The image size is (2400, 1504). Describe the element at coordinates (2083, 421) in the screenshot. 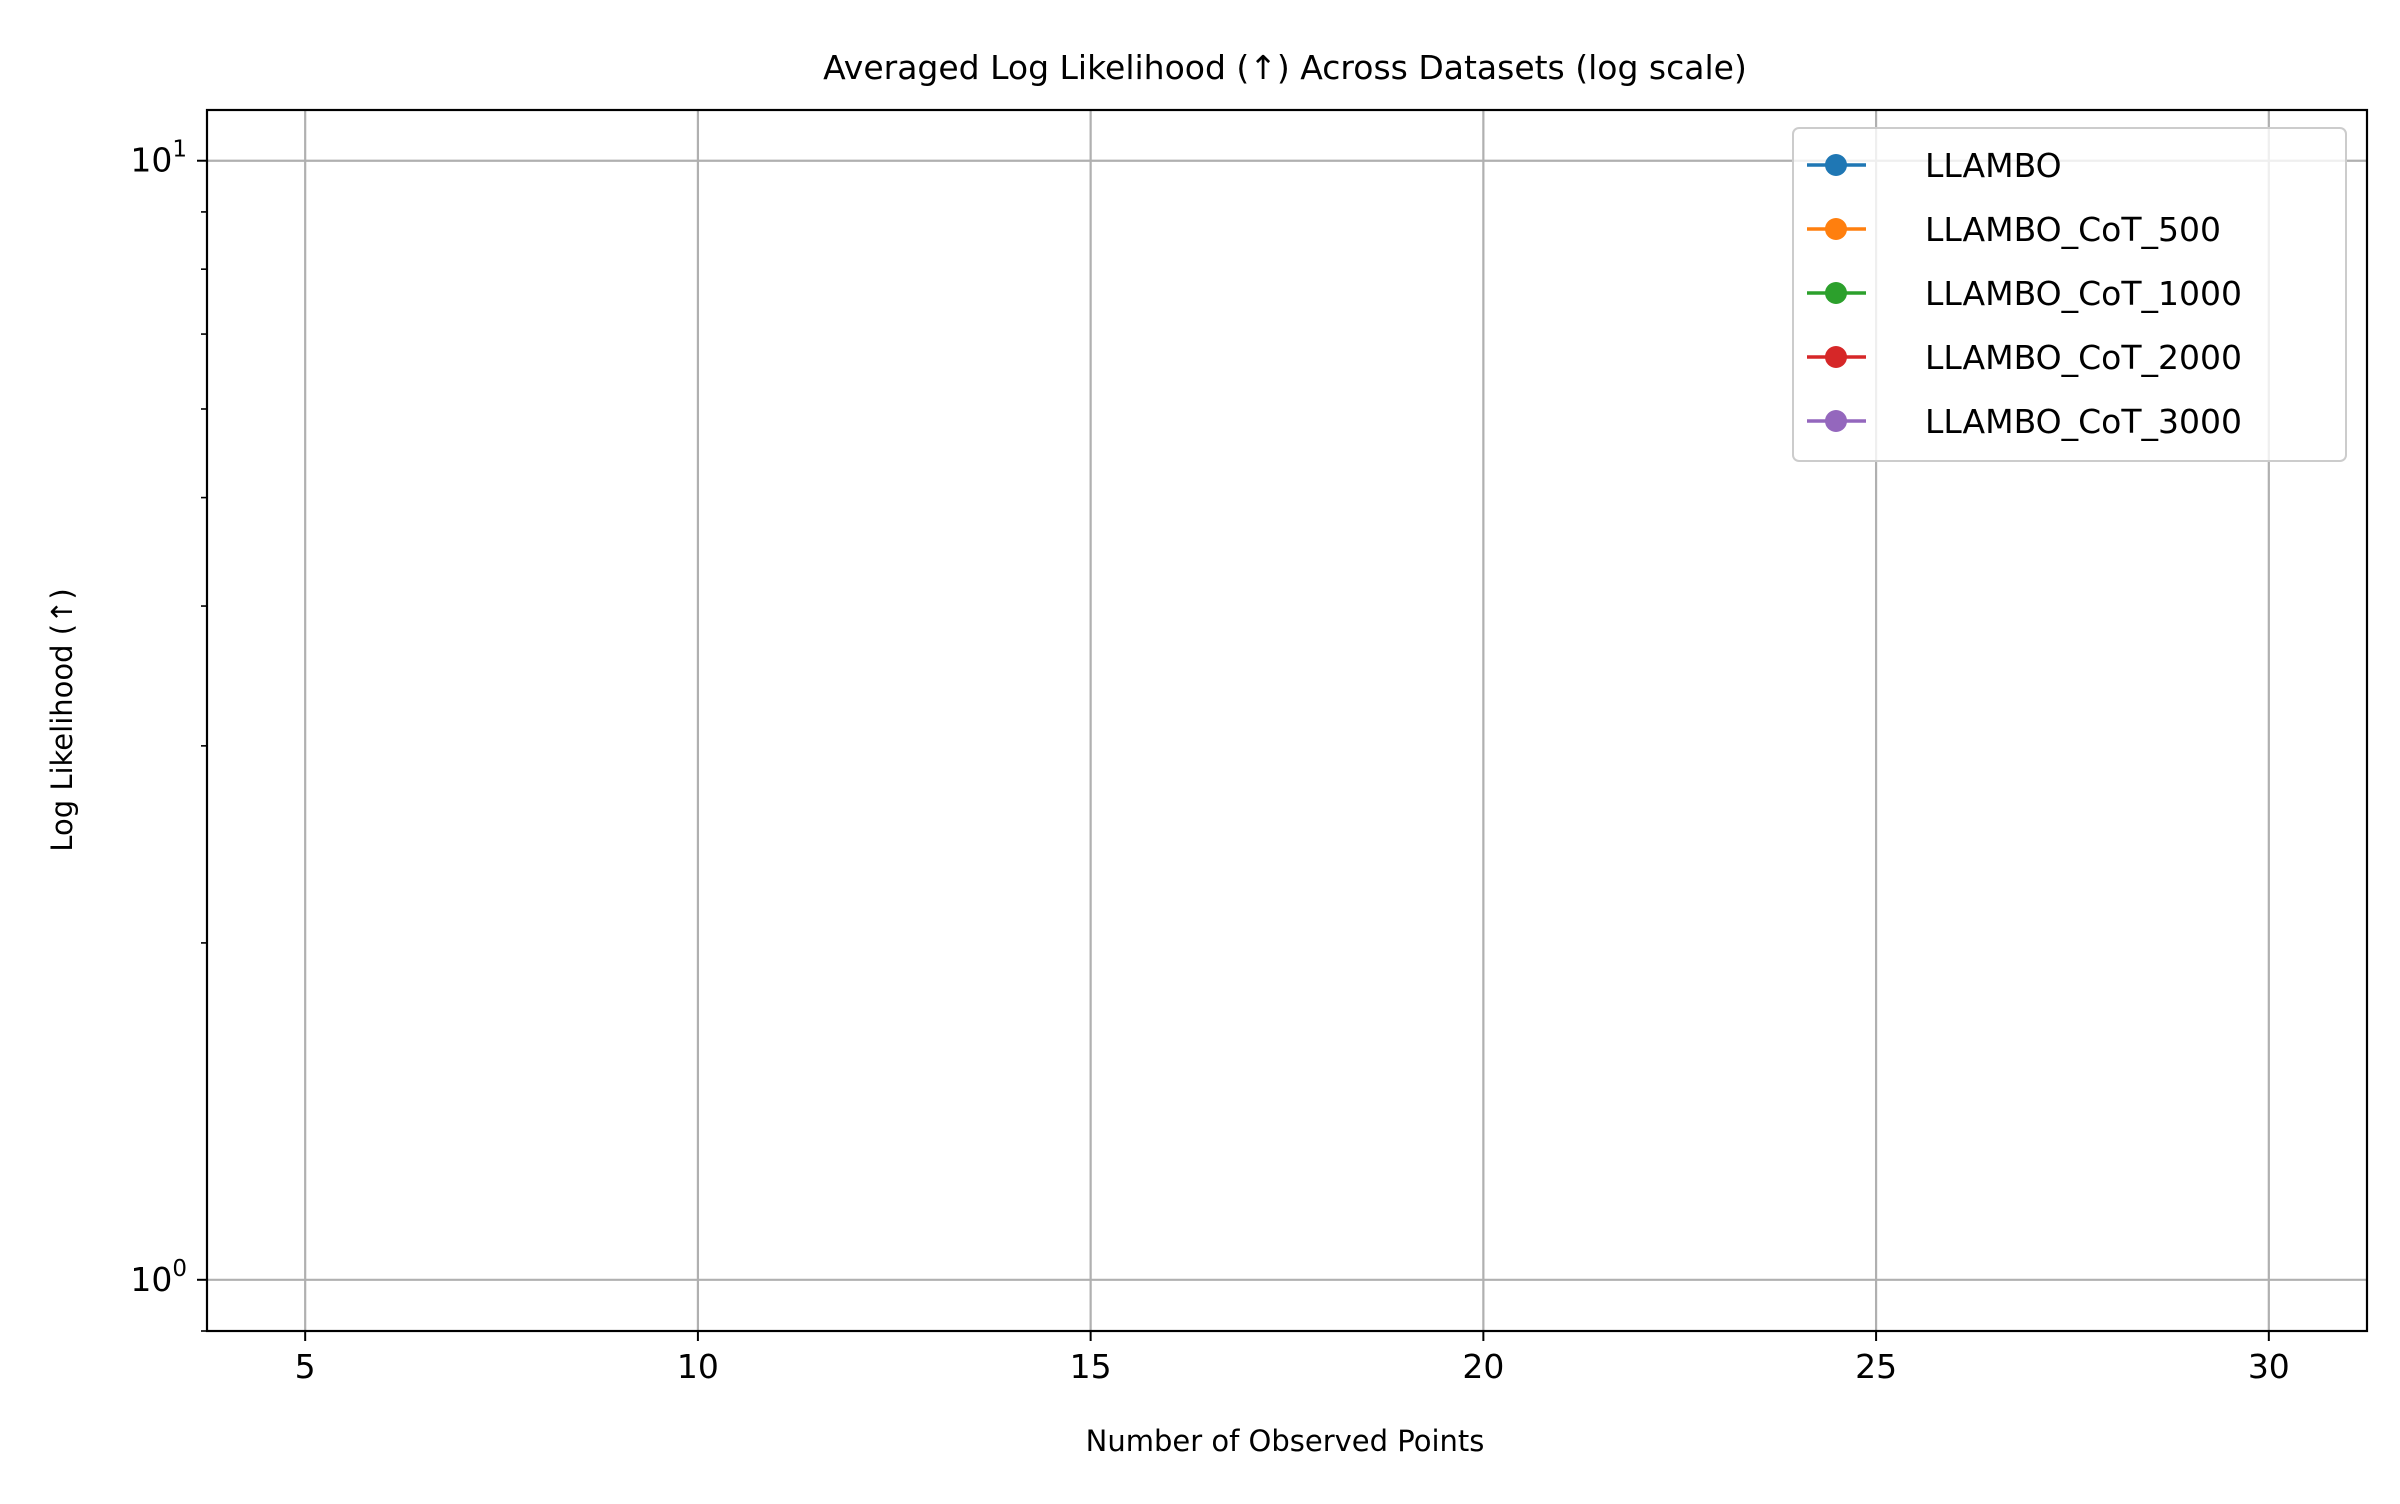

I see `legend-label: LLAMBO_CoT_3000` at that location.